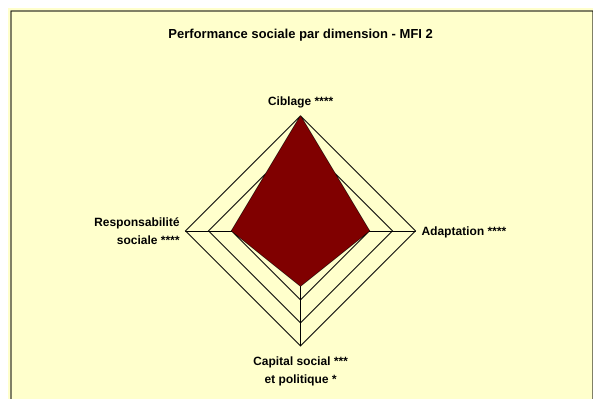 This screenshot has width=601, height=407. I want to click on spoke-label: Responsabilité sociale ****, so click(137, 230).